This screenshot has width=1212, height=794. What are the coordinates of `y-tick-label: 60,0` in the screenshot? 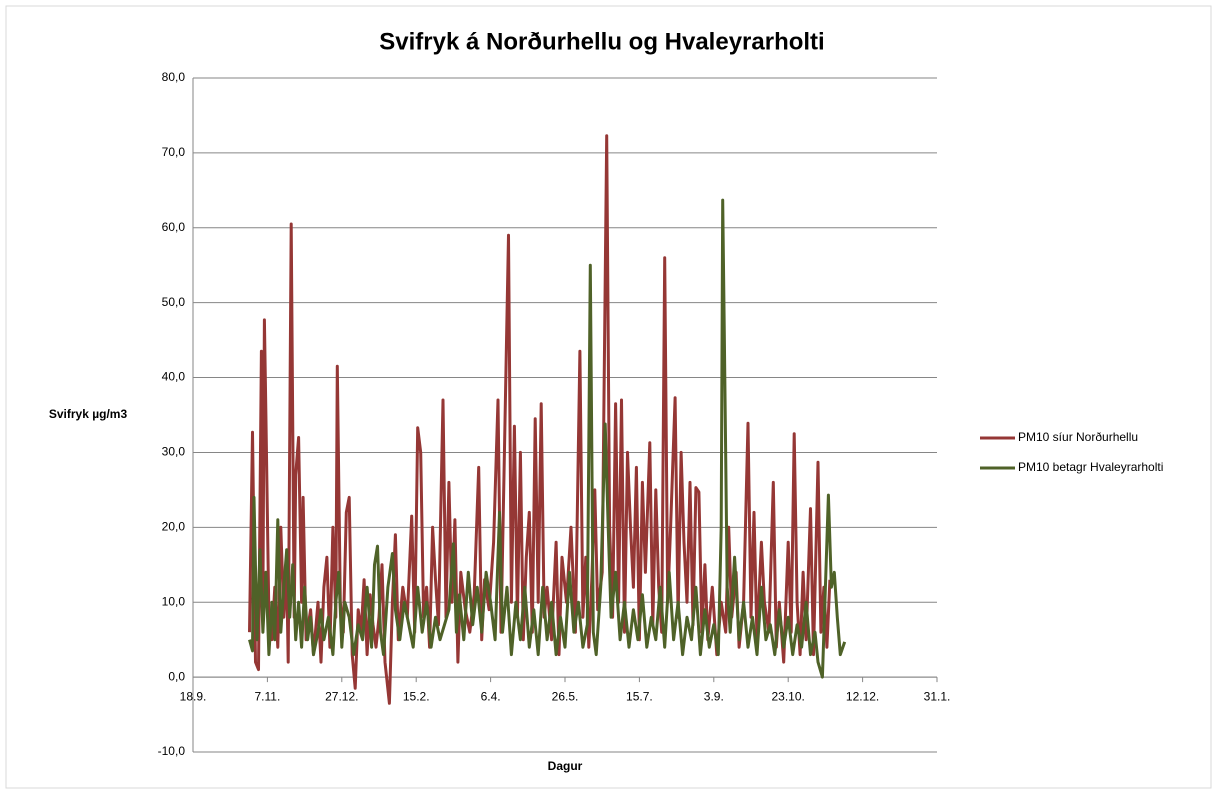 It's located at (174, 227).